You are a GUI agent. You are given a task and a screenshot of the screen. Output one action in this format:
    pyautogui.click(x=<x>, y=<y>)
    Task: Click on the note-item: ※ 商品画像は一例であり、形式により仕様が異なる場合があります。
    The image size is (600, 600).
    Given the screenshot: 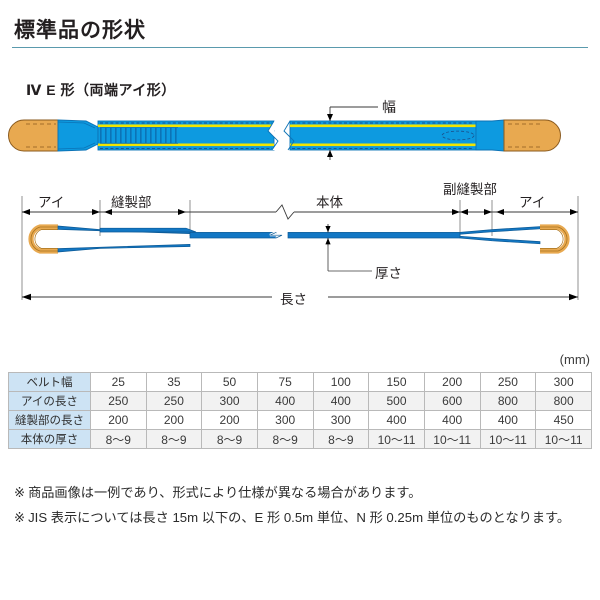 What is the action you would take?
    pyautogui.click(x=303, y=492)
    